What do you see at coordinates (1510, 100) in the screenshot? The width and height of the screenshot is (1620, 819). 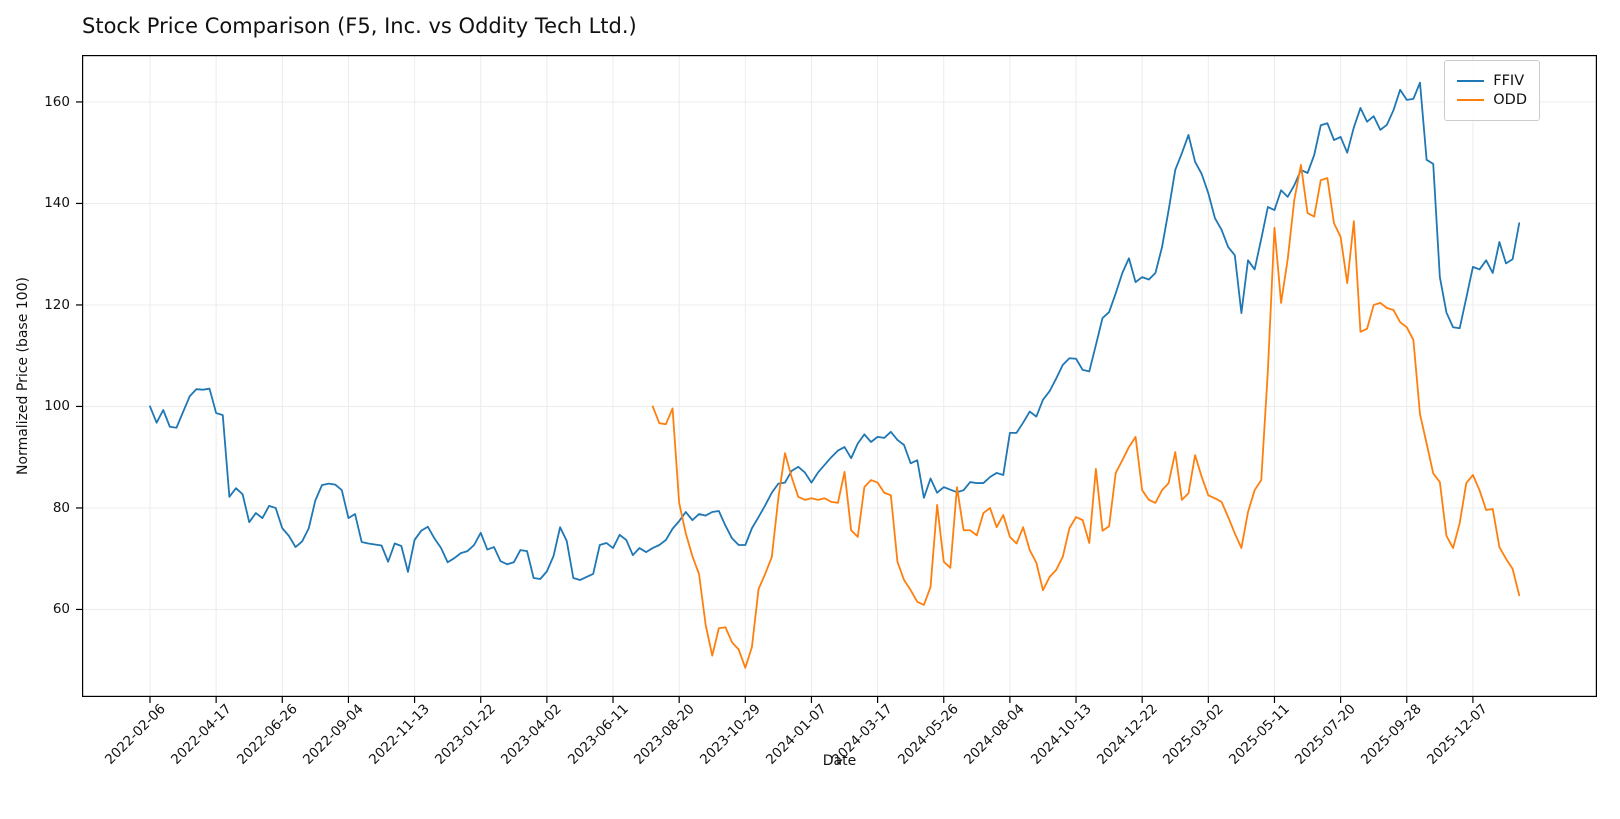 I see `legend-label: ODD` at bounding box center [1510, 100].